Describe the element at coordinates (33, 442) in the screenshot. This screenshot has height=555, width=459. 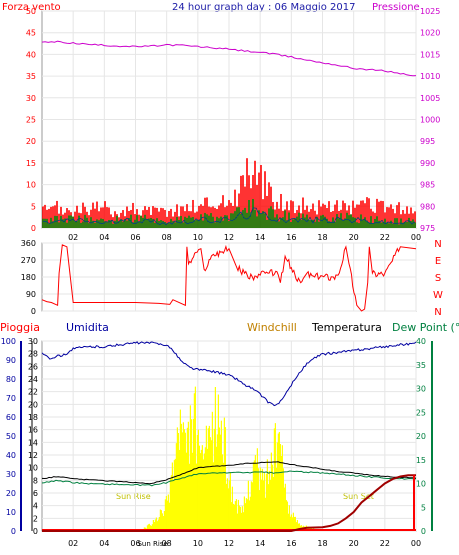
I see `rain-tick-label: 14` at that location.